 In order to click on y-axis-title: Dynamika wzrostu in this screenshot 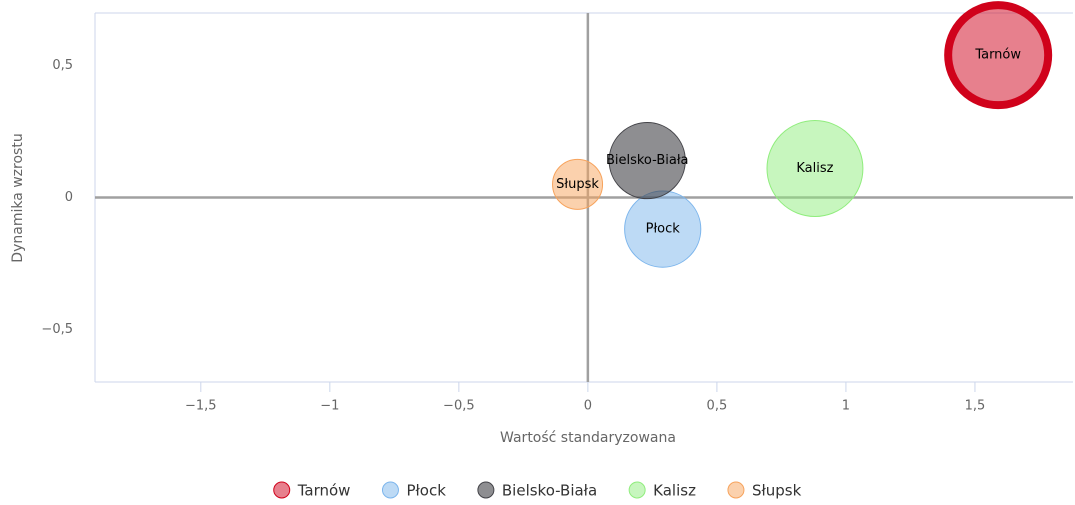, I will do `click(18, 197)`.